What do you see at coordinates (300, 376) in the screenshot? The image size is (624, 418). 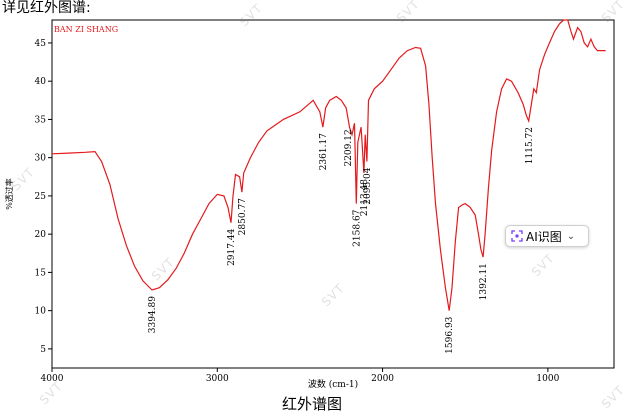 I see `x-axis-ticks: 4000 3000 2000 1000` at bounding box center [300, 376].